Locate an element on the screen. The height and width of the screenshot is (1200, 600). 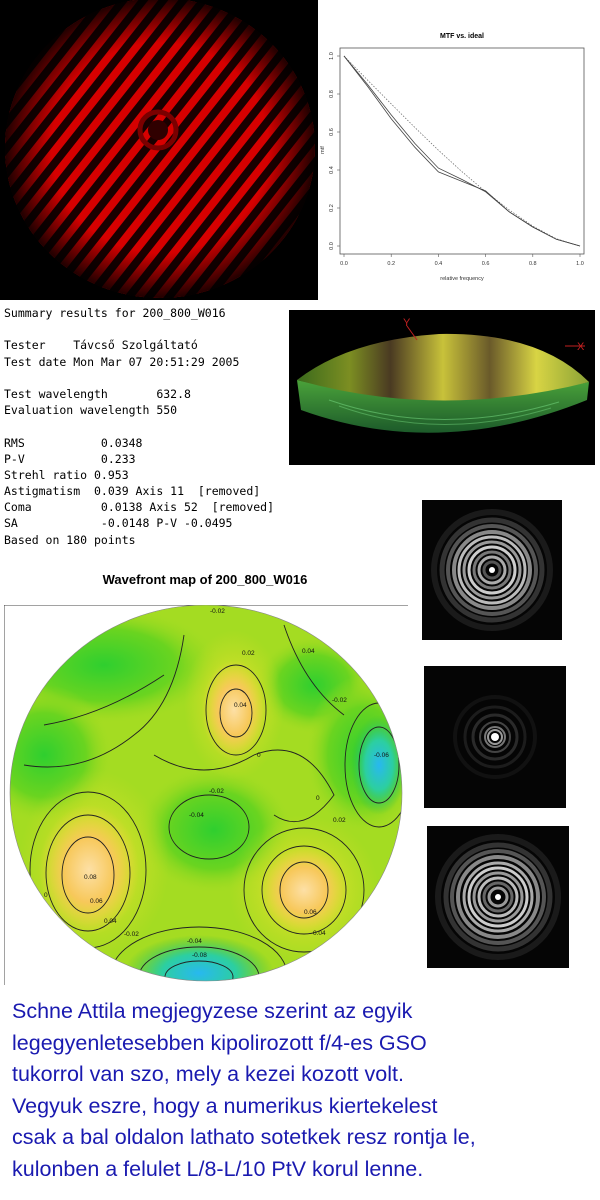
pv-line: P-V 0.233 is located at coordinates (70, 458).